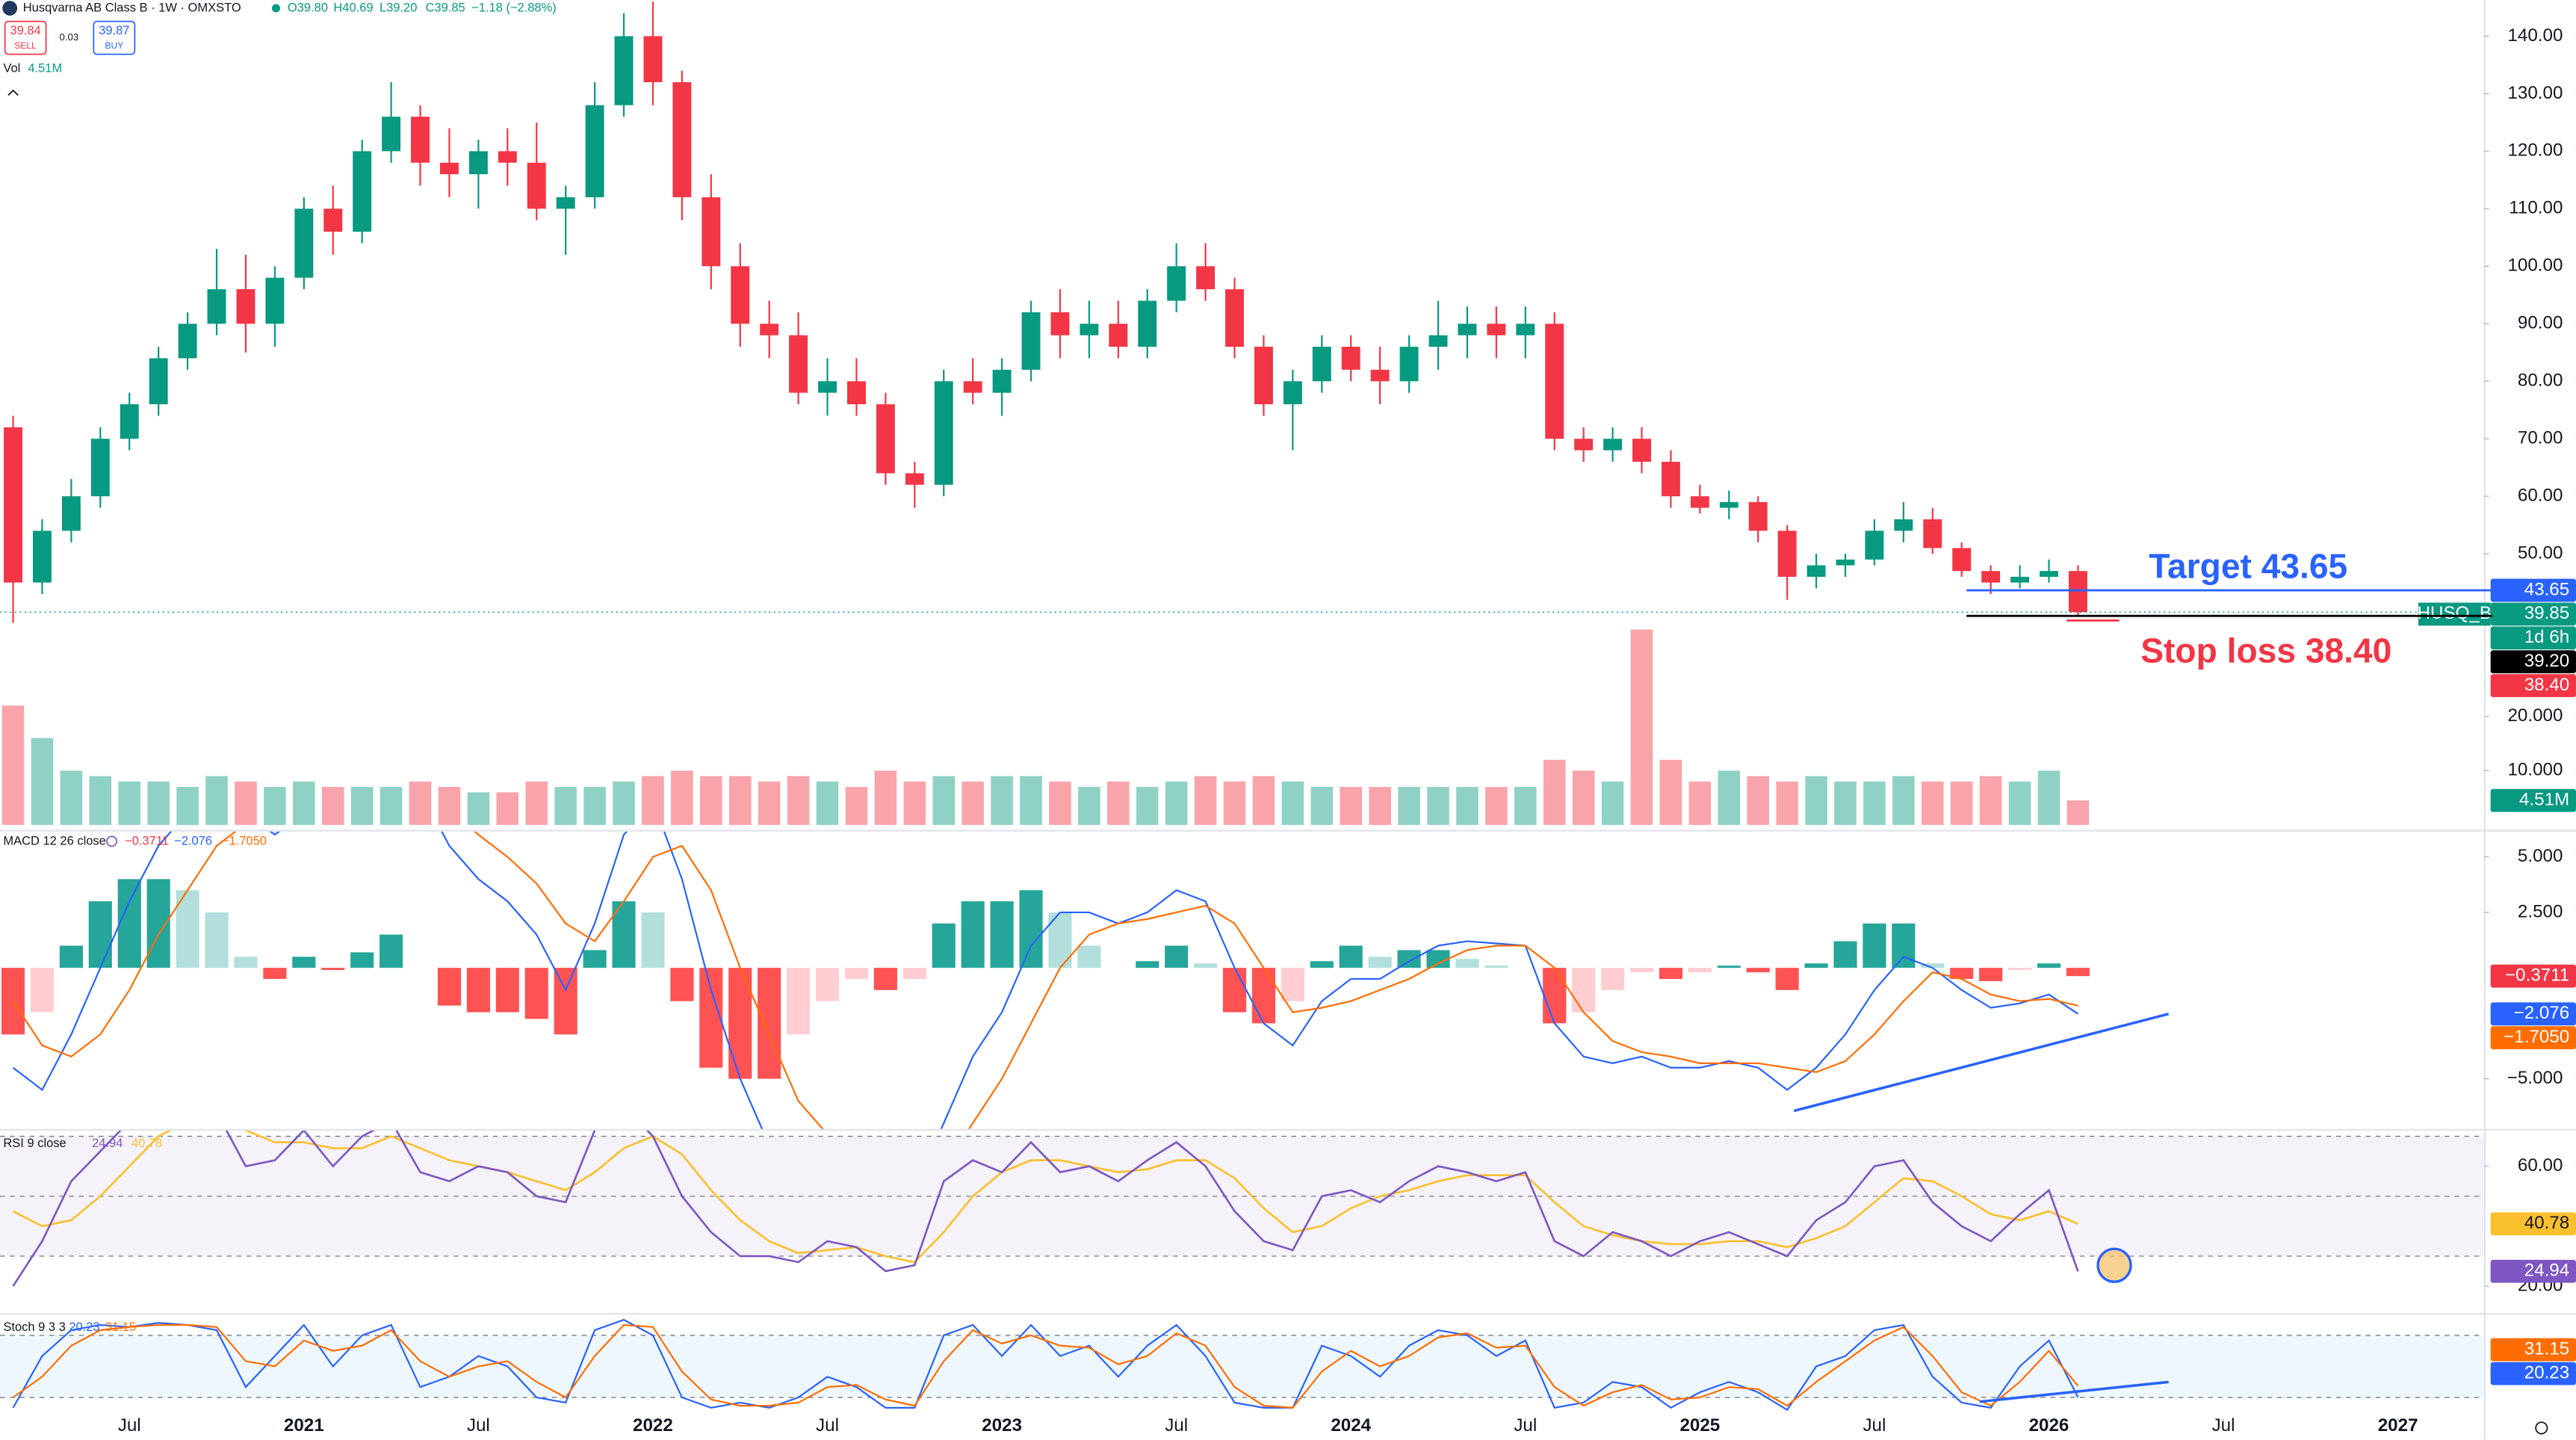 This screenshot has height=1440, width=2576. Describe the element at coordinates (120, 1327) in the screenshot. I see `stoch-d-value: 31.15` at that location.